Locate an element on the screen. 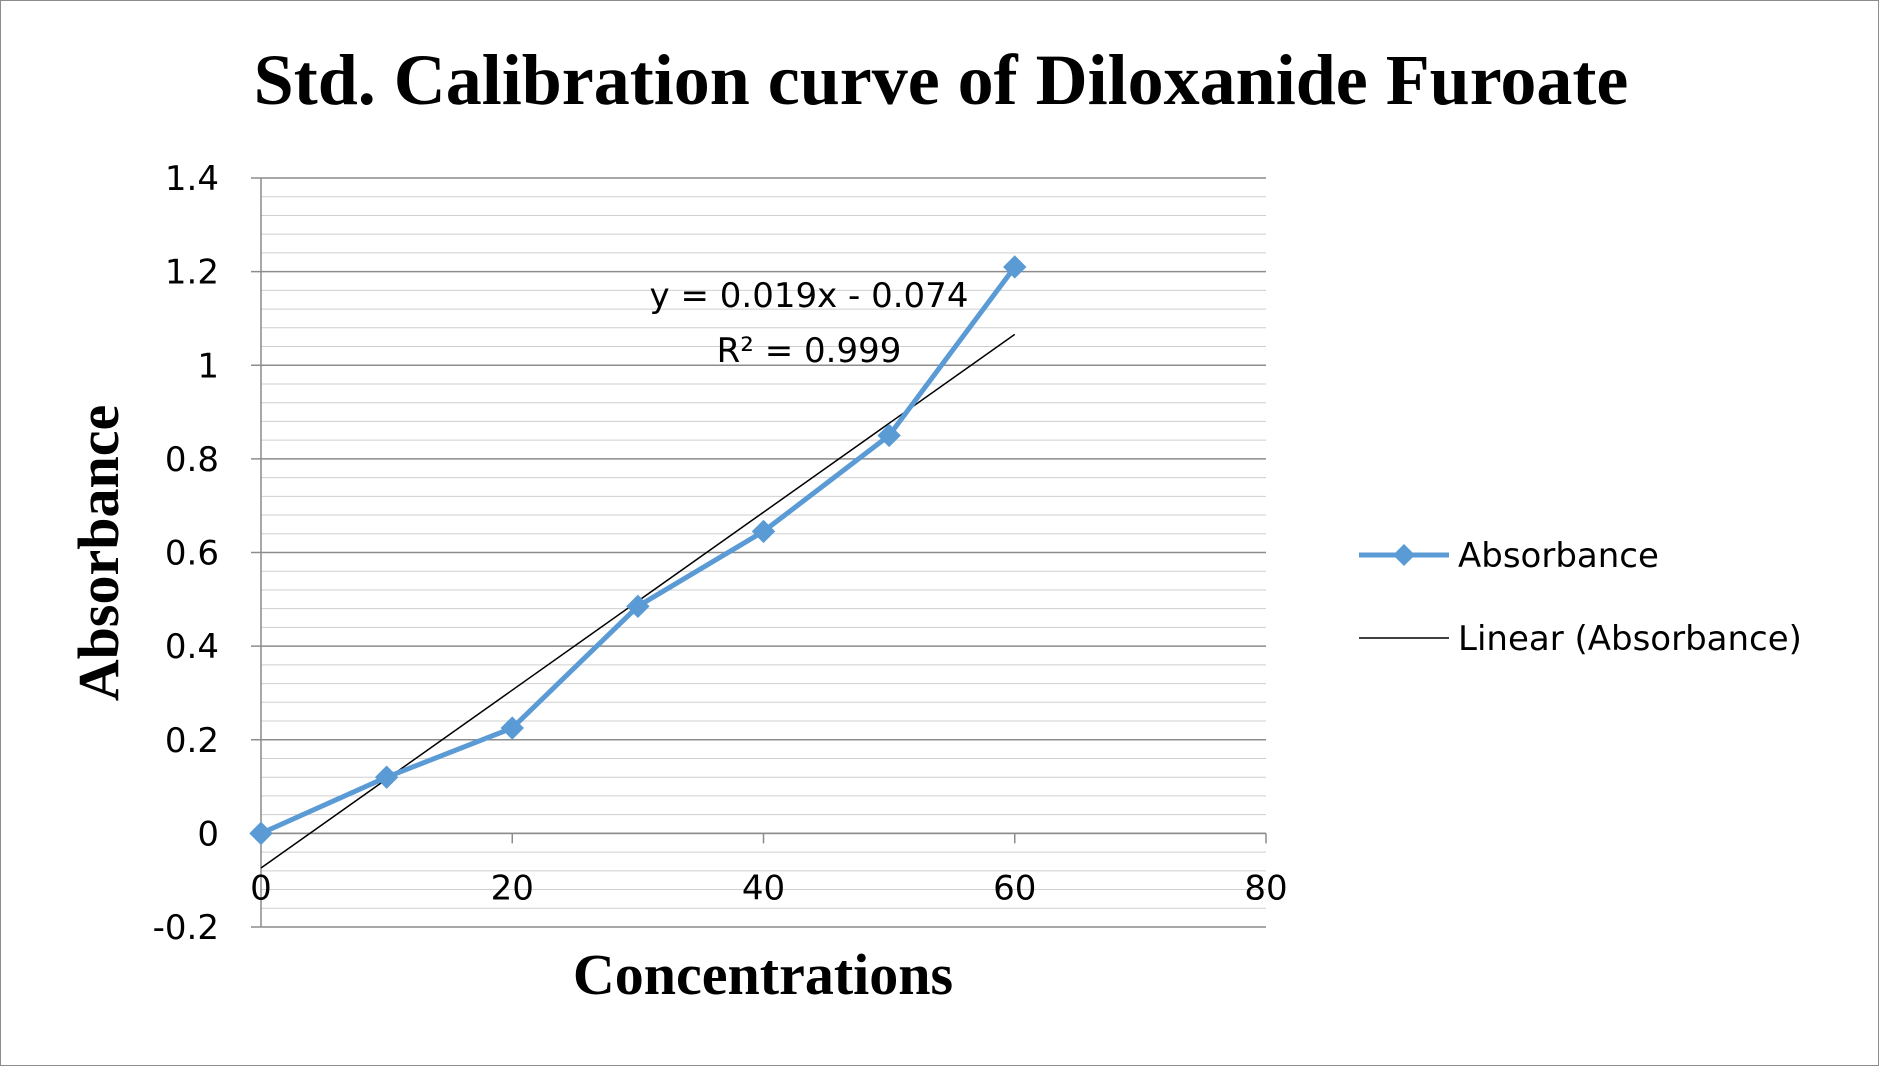 The width and height of the screenshot is (1879, 1066). trendline-r-squared: R² = 0.999 is located at coordinates (809, 351).